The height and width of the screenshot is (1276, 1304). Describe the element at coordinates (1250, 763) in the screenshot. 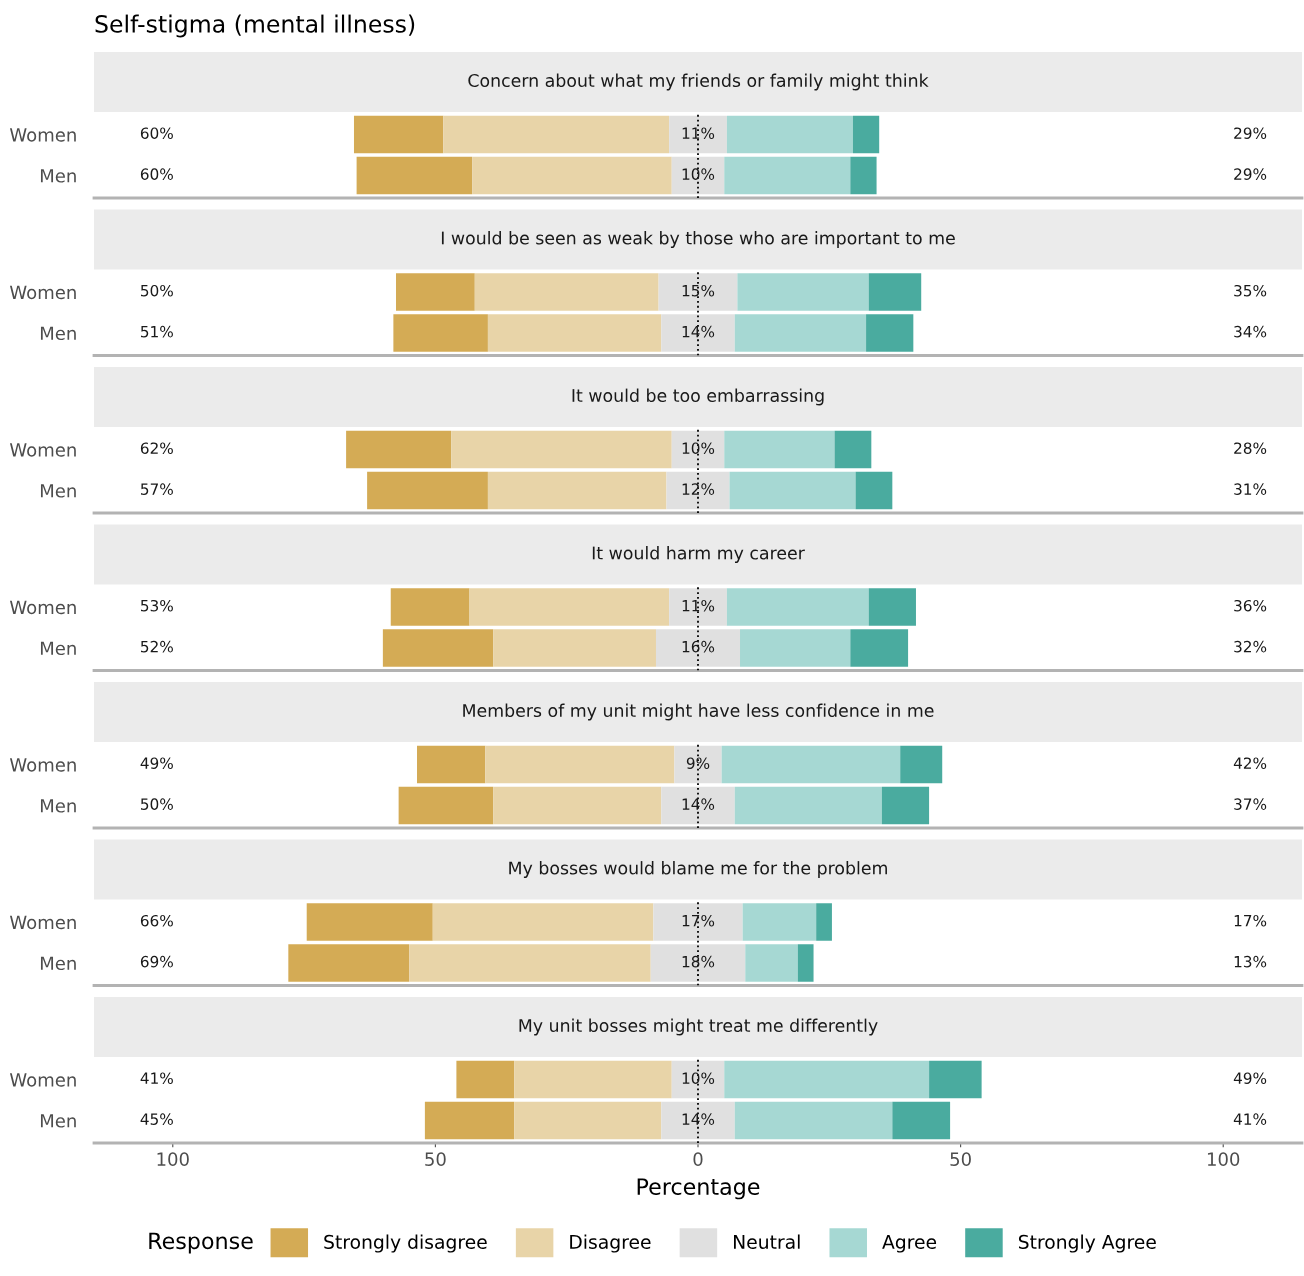

I see `annotation: 42%` at that location.